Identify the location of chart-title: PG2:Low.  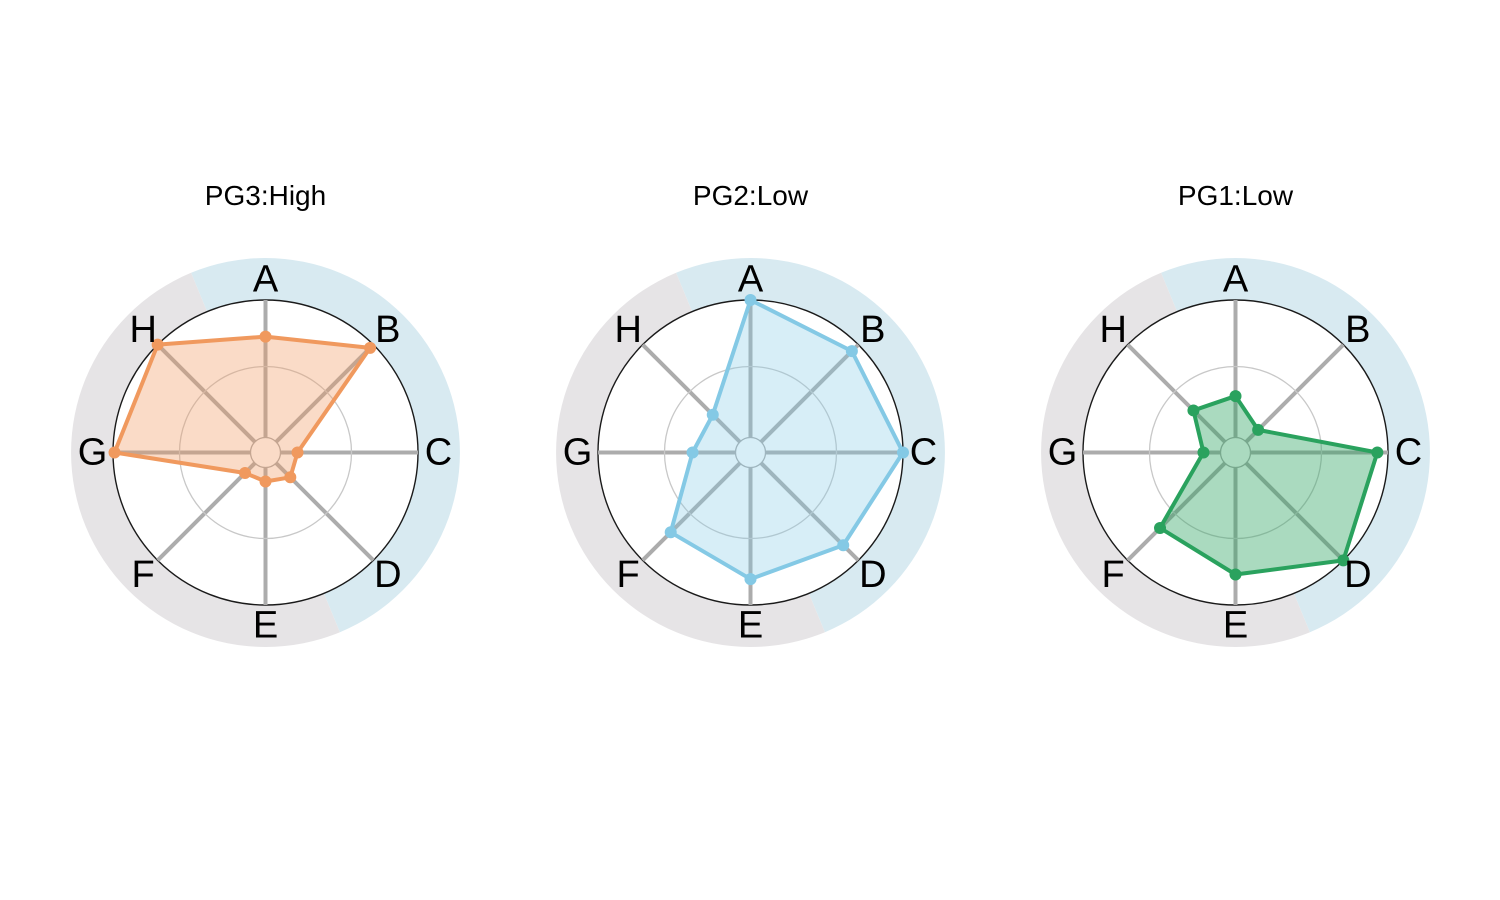
(750, 195).